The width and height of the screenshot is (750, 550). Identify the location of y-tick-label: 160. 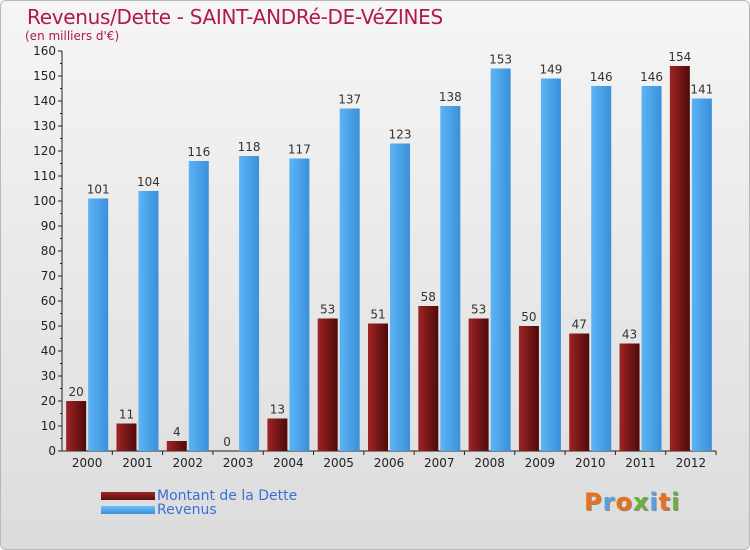
(44, 51).